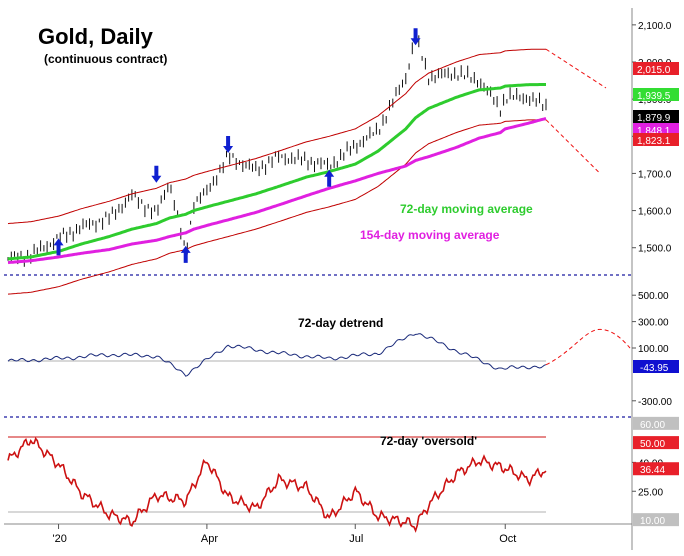  Describe the element at coordinates (655, 402) in the screenshot. I see `detrend-tick-label: -300.00` at that location.